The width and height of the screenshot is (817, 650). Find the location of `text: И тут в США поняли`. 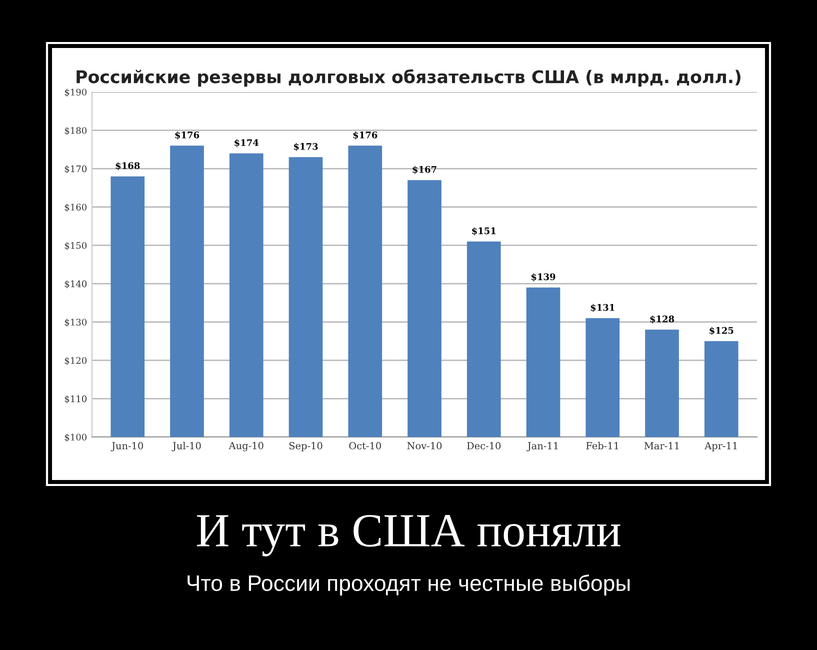

text: И тут в США поняли is located at coordinates (408, 535).